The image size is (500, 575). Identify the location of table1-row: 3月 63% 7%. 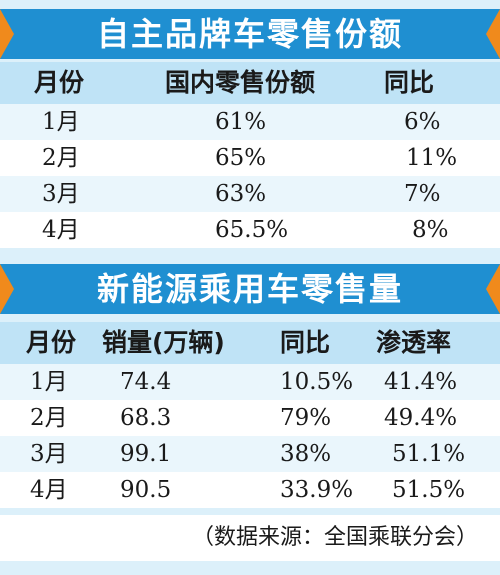
(250, 194).